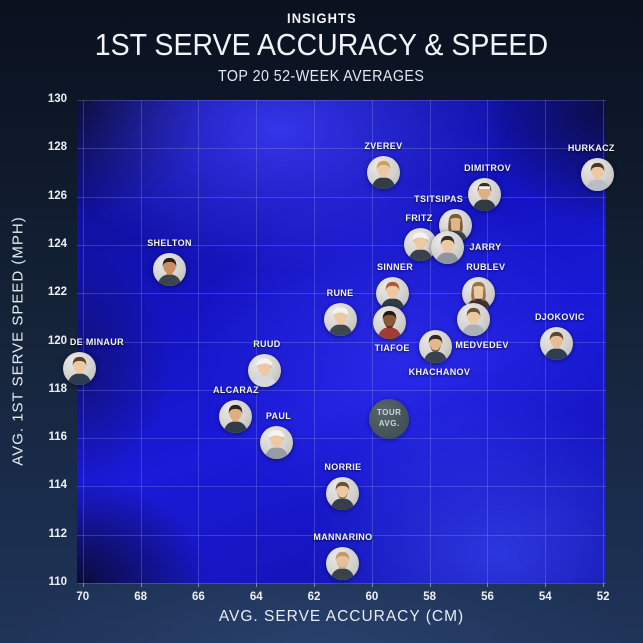  What do you see at coordinates (96, 341) in the screenshot?
I see `player-name-label: DE MINAUR` at bounding box center [96, 341].